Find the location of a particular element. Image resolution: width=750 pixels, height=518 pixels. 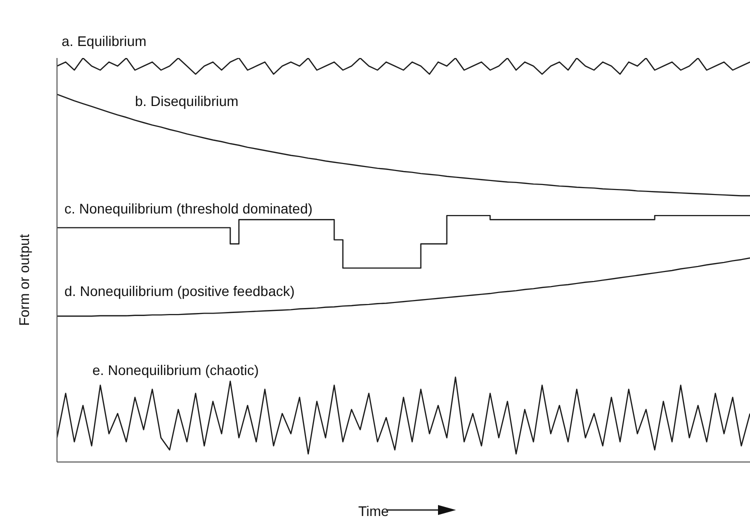

series-label: a. Equilibrium is located at coordinates (104, 41).